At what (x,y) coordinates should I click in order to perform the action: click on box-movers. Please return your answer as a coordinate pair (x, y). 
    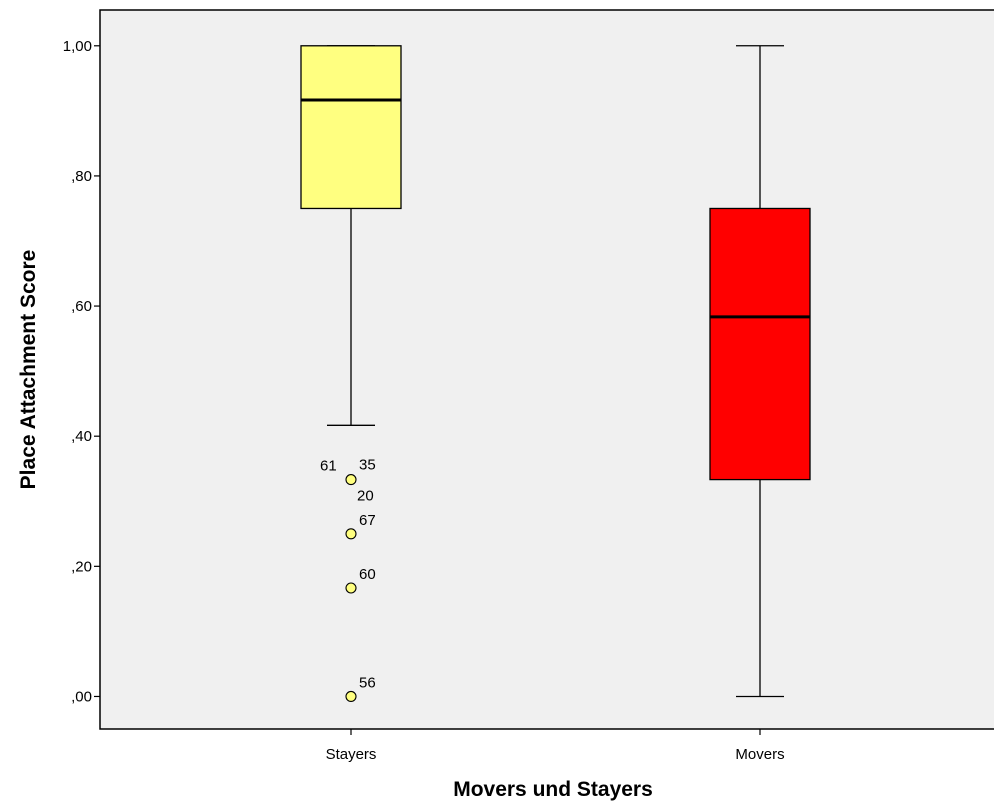
    Looking at the image, I should click on (760, 371).